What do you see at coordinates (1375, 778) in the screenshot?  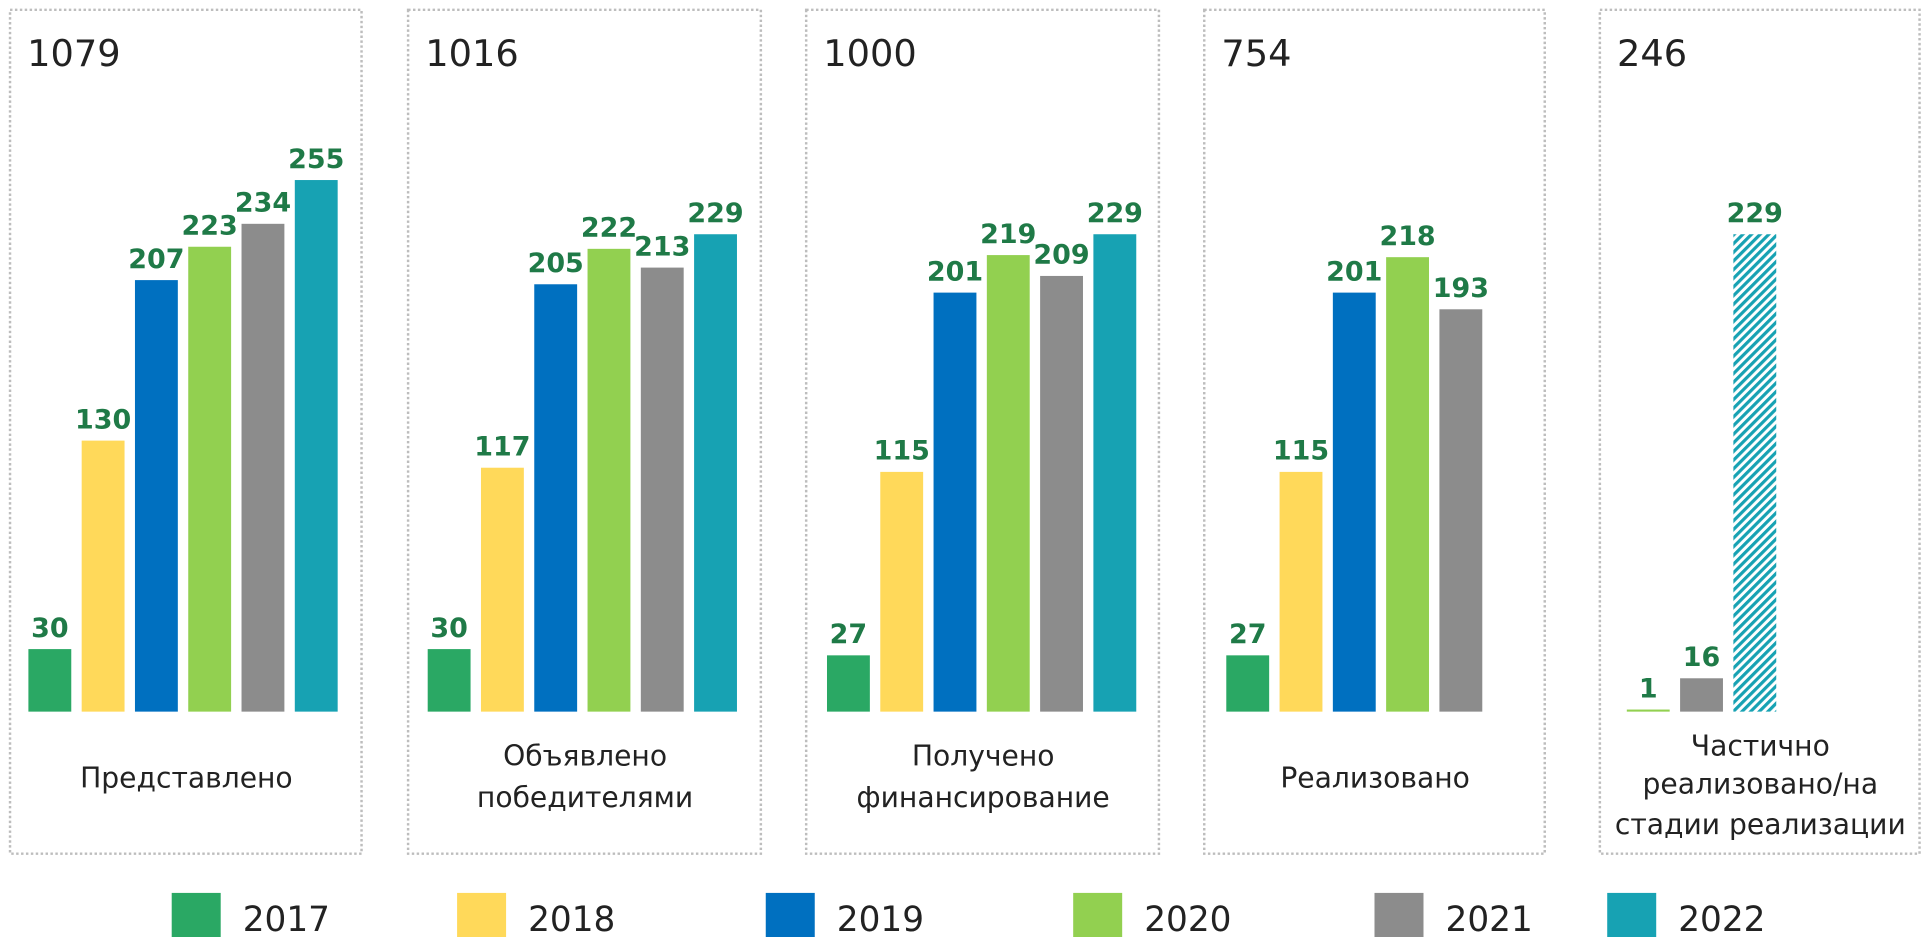 I see `panel-label: Реализовано` at bounding box center [1375, 778].